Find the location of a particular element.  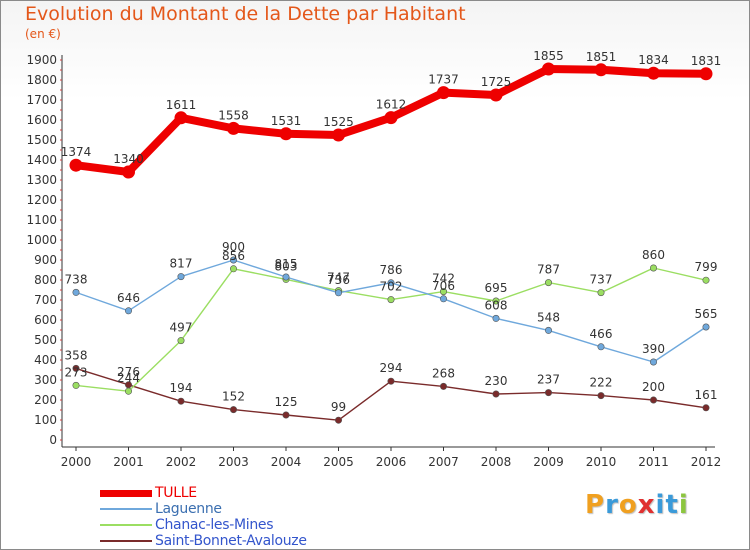

y-tick-label: 300 is located at coordinates (45, 380).